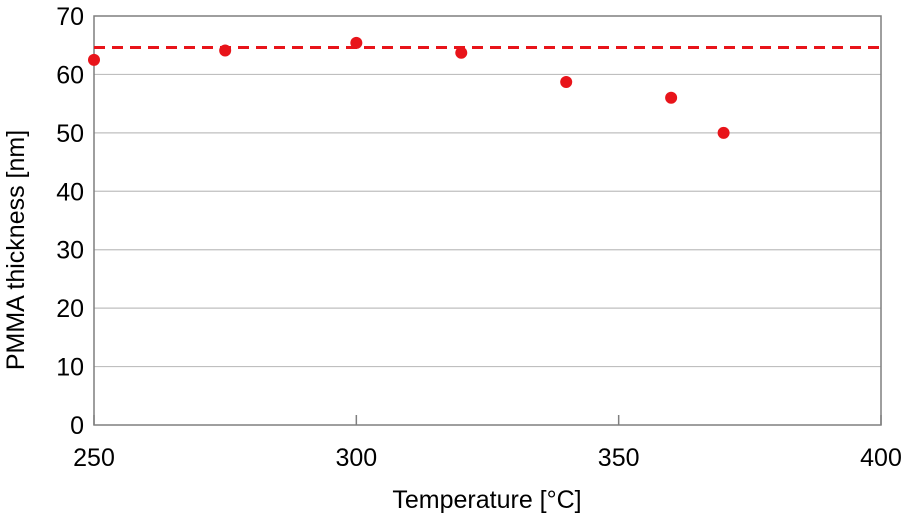 The height and width of the screenshot is (524, 903). I want to click on x-tick-labels: 250 300 350 400, so click(487, 458).